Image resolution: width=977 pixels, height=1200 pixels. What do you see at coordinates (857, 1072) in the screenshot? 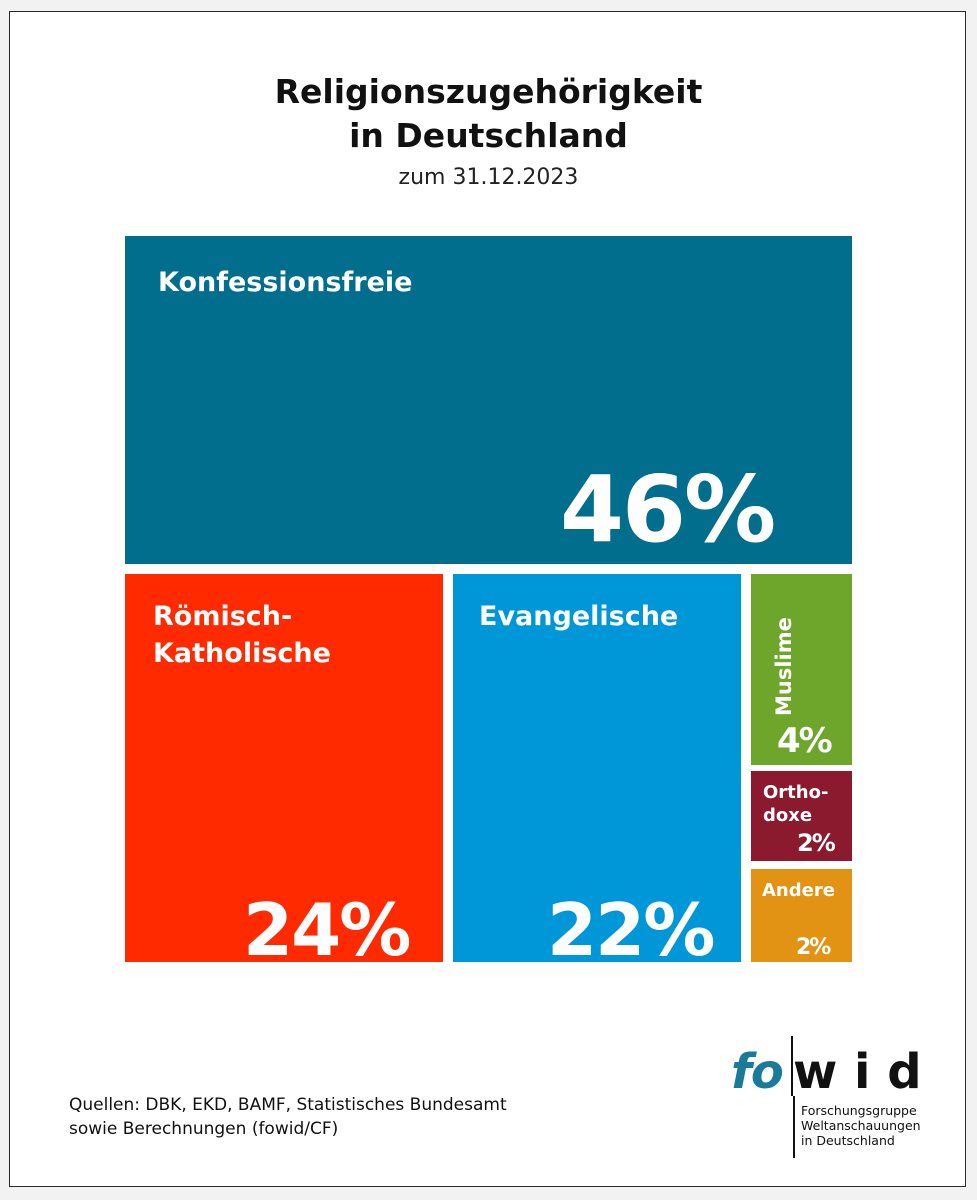
I see `logo-wid-text: w i d` at bounding box center [857, 1072].